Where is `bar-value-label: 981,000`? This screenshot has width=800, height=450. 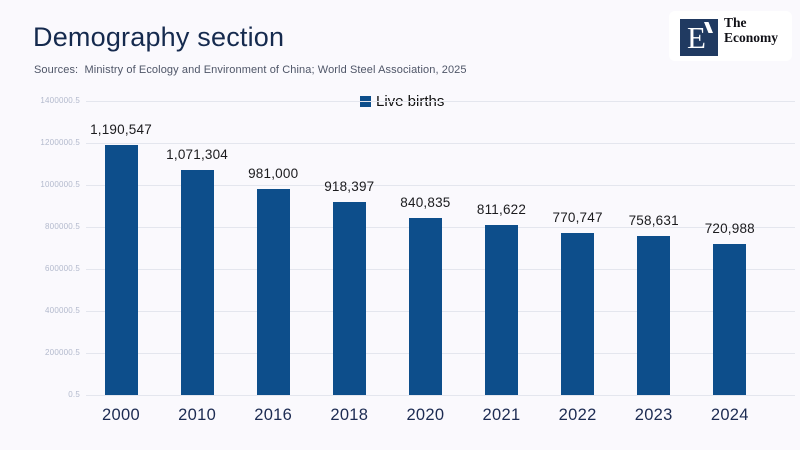
bar-value-label: 981,000 is located at coordinates (273, 173).